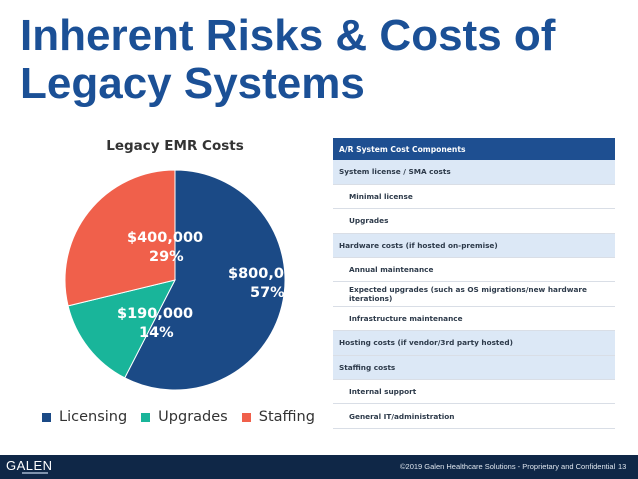  I want to click on table-row: Annual maintenance, so click(474, 270).